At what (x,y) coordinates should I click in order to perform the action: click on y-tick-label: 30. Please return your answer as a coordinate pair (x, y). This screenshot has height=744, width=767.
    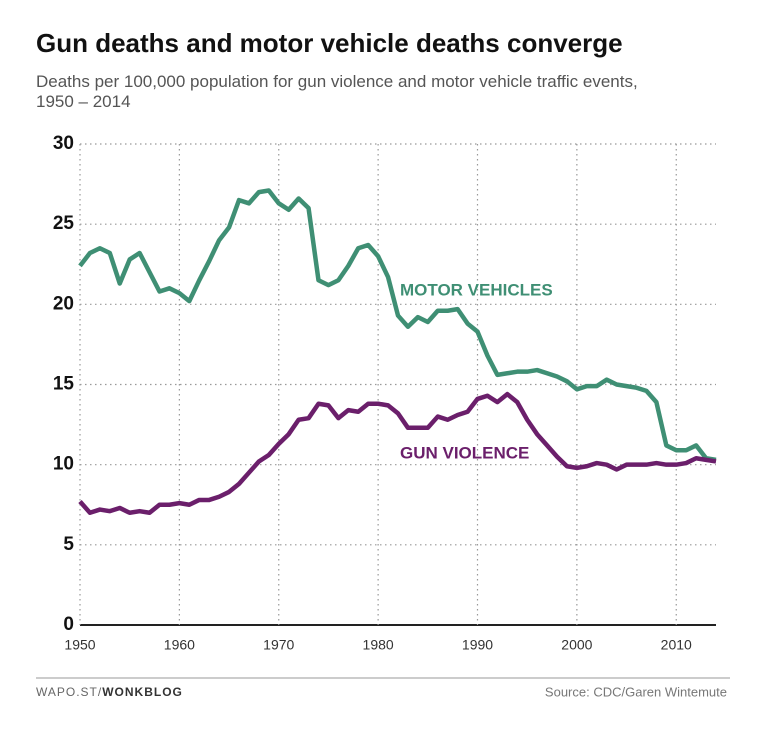
    Looking at the image, I should click on (63, 143).